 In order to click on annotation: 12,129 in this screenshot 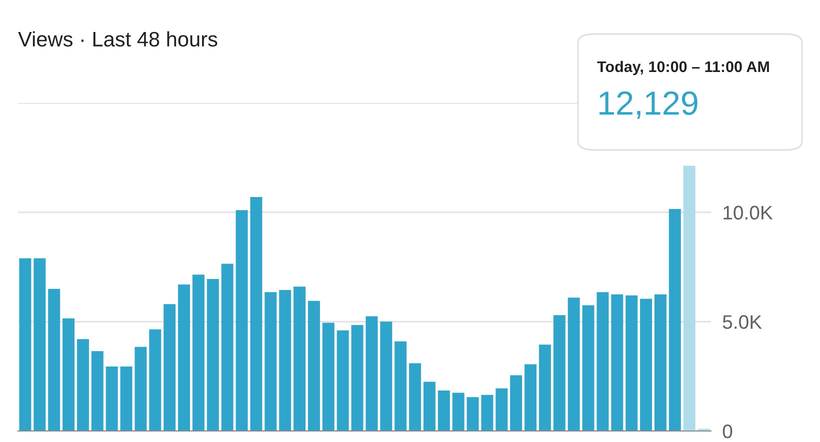, I will do `click(649, 105)`.